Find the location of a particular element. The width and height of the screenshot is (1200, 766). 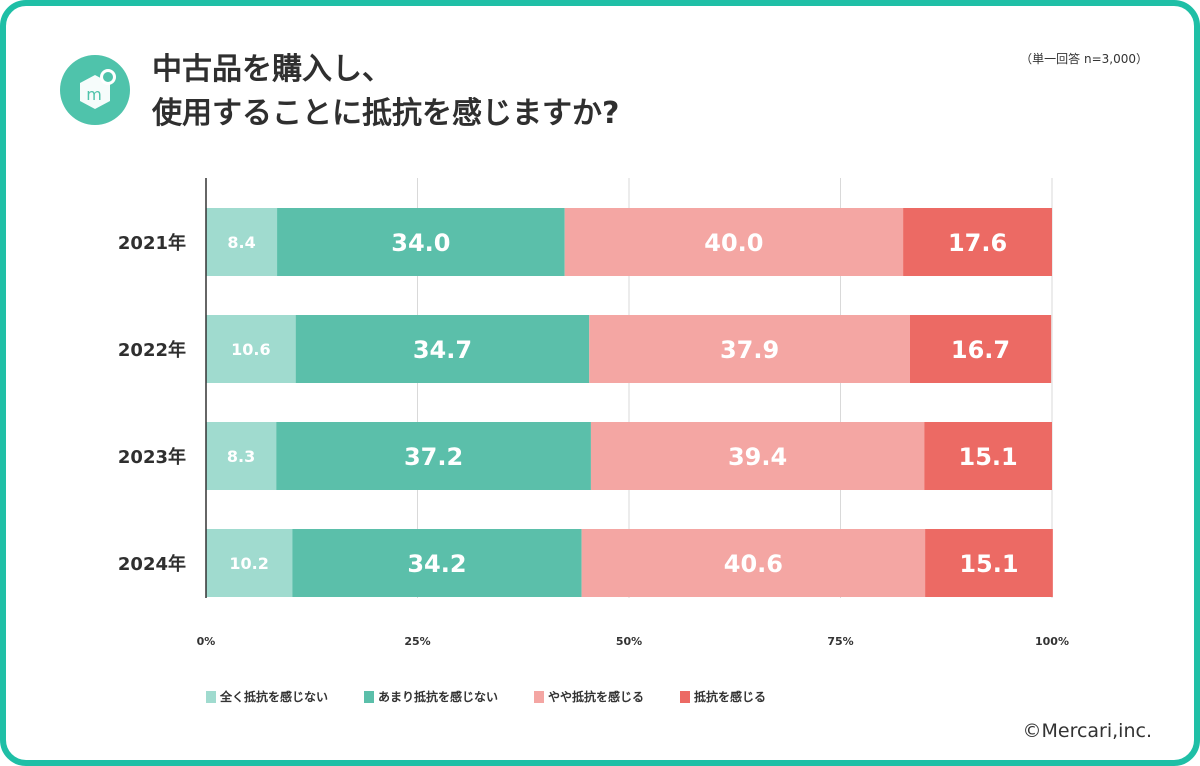

sample-note: （単一回答 n=3,000） is located at coordinates (1084, 59).